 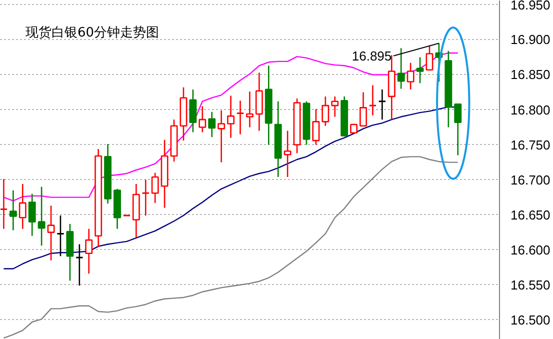 What do you see at coordinates (530, 284) in the screenshot?
I see `y-tick-label: 16.550` at bounding box center [530, 284].